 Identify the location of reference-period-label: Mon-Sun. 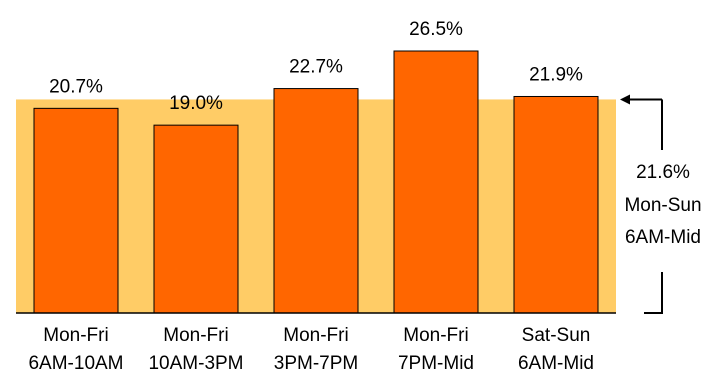
(662, 205).